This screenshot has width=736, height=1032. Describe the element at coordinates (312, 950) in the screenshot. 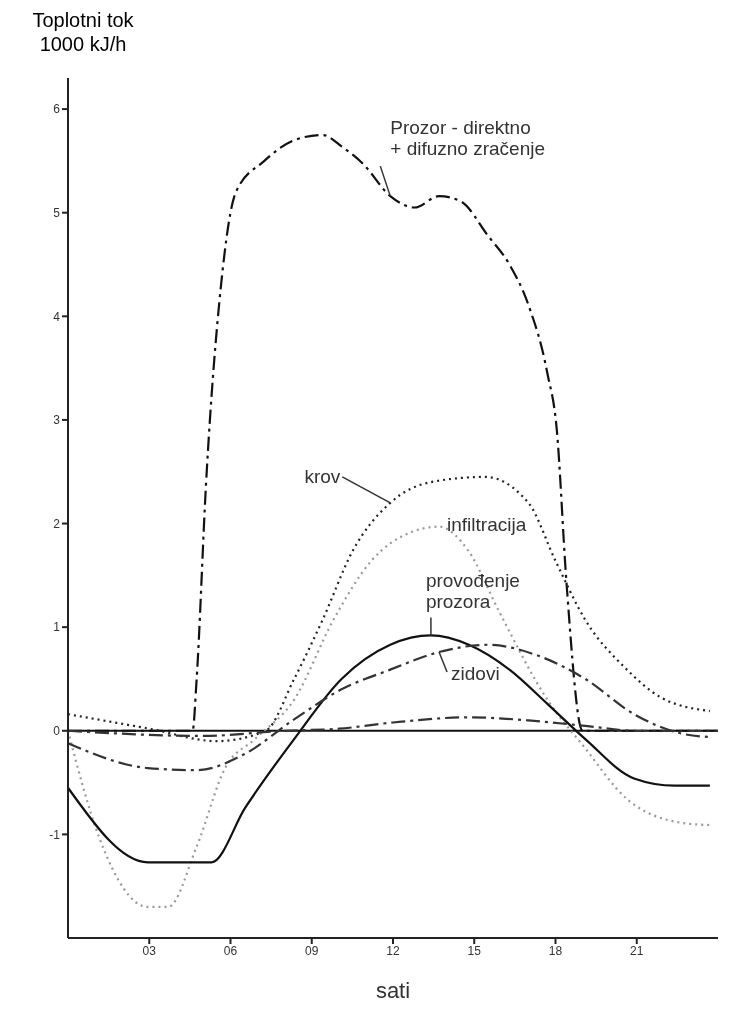

I see `x-tick-label: 09` at that location.